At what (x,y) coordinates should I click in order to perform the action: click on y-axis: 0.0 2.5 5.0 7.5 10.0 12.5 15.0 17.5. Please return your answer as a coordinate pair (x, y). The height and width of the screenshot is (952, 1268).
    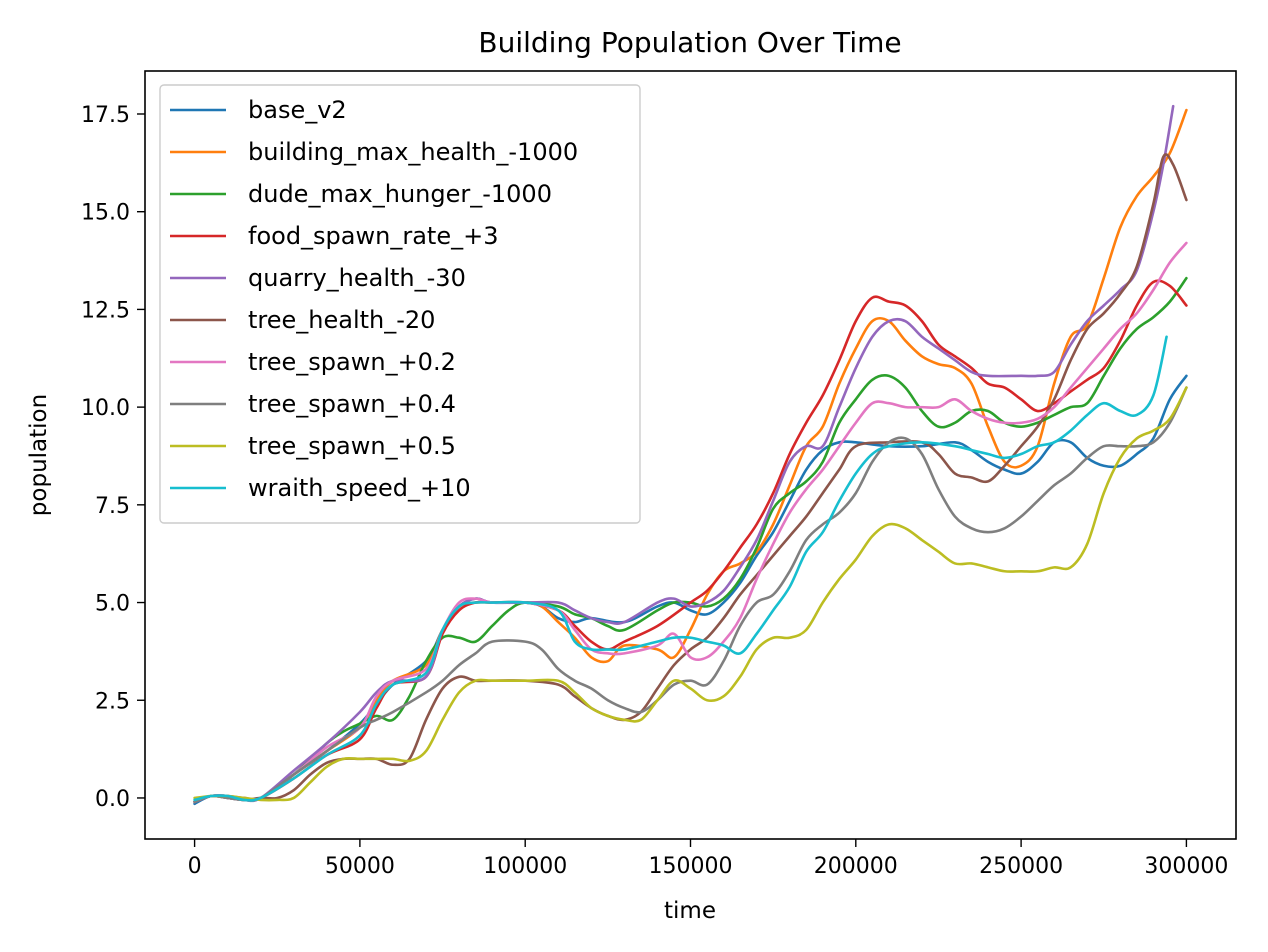
    Looking at the image, I should click on (113, 457).